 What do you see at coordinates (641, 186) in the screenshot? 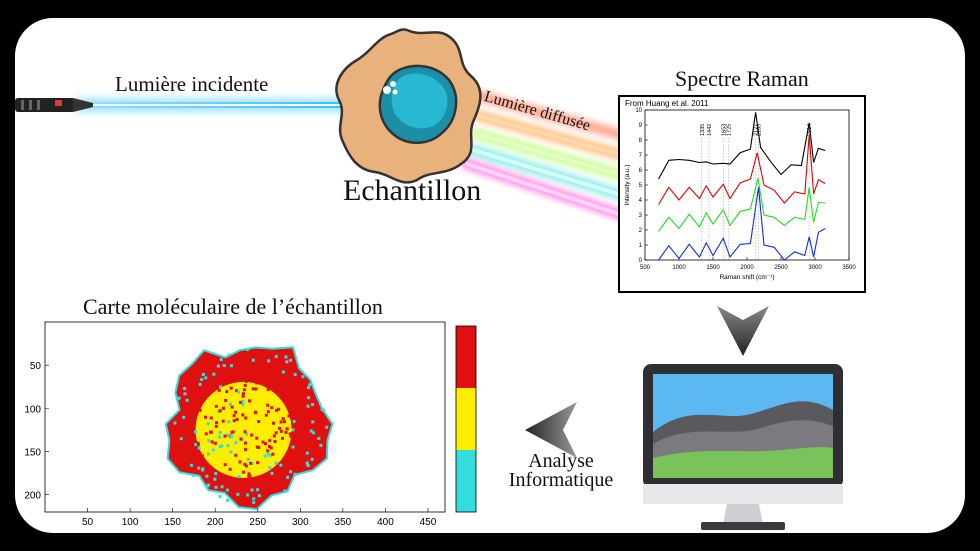
I see `spectrum-y-tick-label: 5` at bounding box center [641, 186].